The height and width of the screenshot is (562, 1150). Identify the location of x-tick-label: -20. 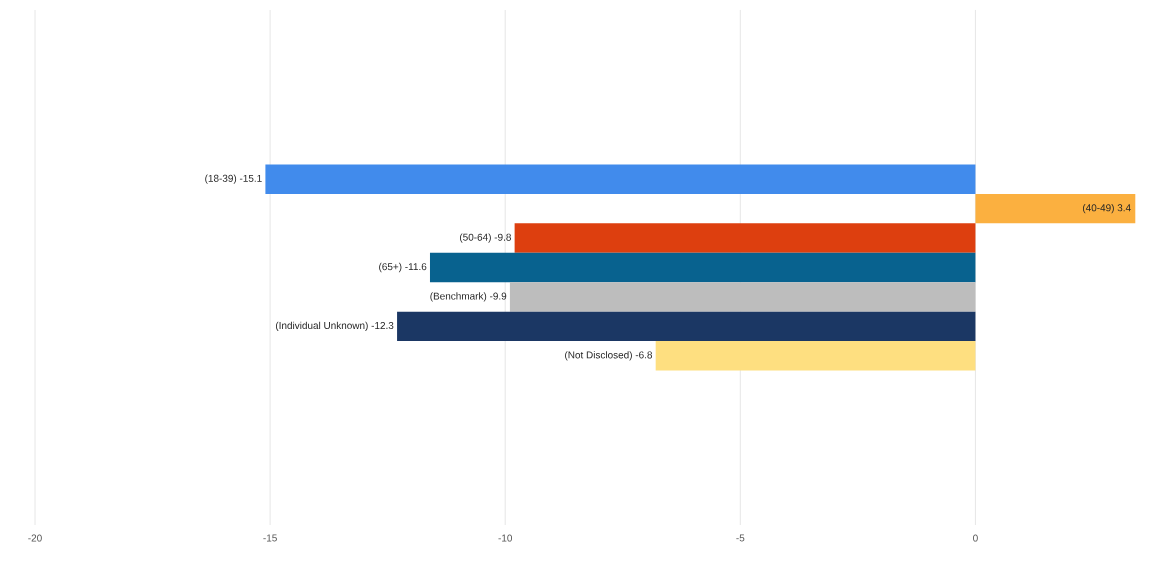
(35, 538).